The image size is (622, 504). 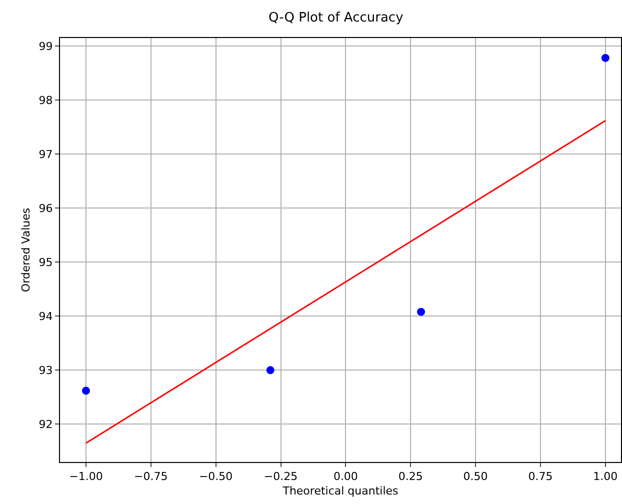 What do you see at coordinates (45, 154) in the screenshot?
I see `y-tick-label: 97` at bounding box center [45, 154].